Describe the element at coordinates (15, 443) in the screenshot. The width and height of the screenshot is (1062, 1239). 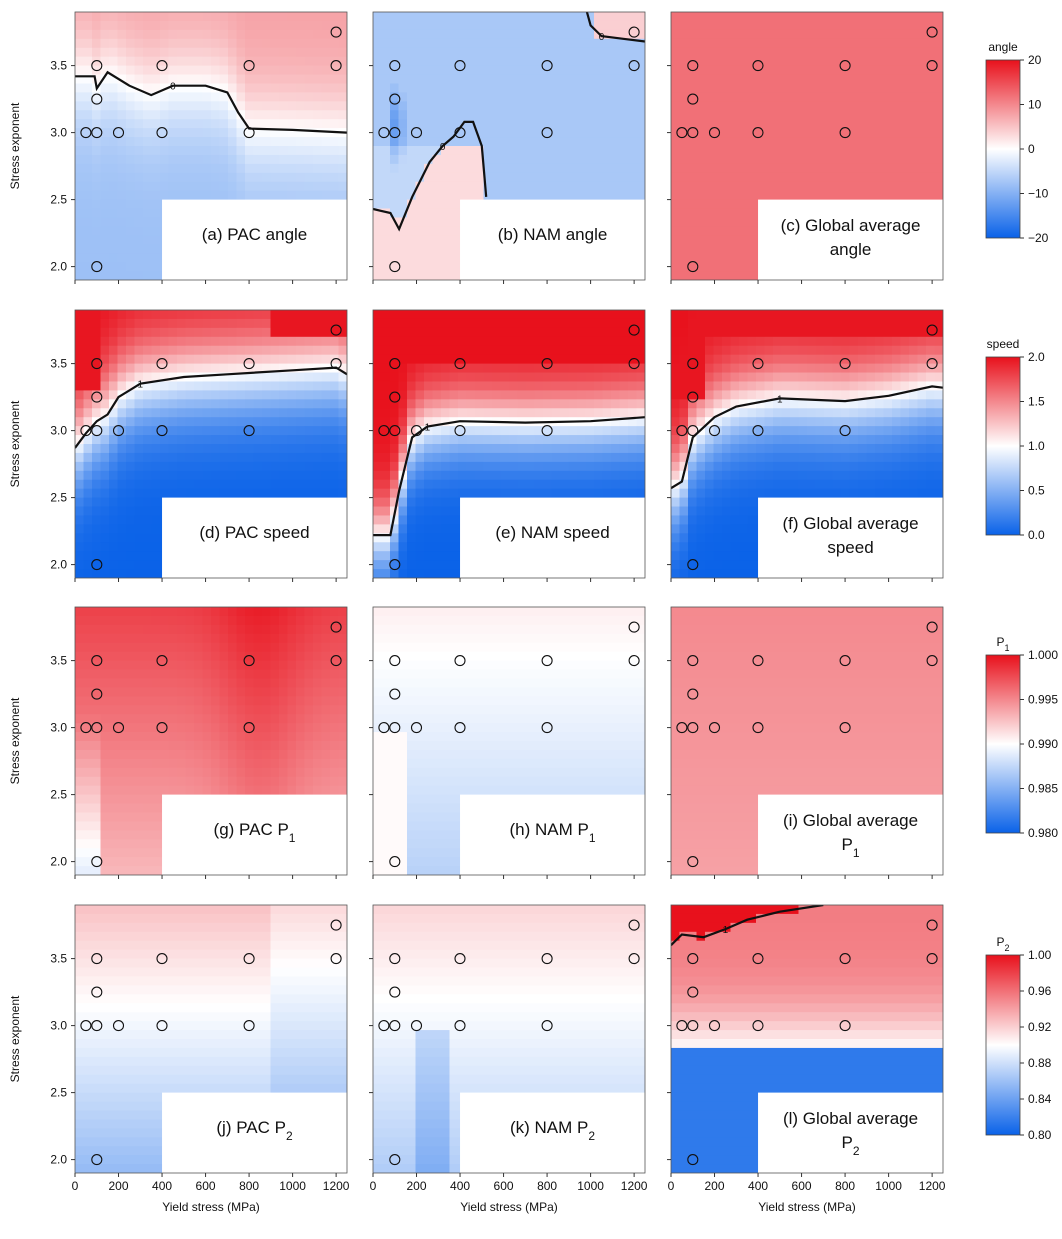
I see `y-axis-label: Stress exponent` at that location.